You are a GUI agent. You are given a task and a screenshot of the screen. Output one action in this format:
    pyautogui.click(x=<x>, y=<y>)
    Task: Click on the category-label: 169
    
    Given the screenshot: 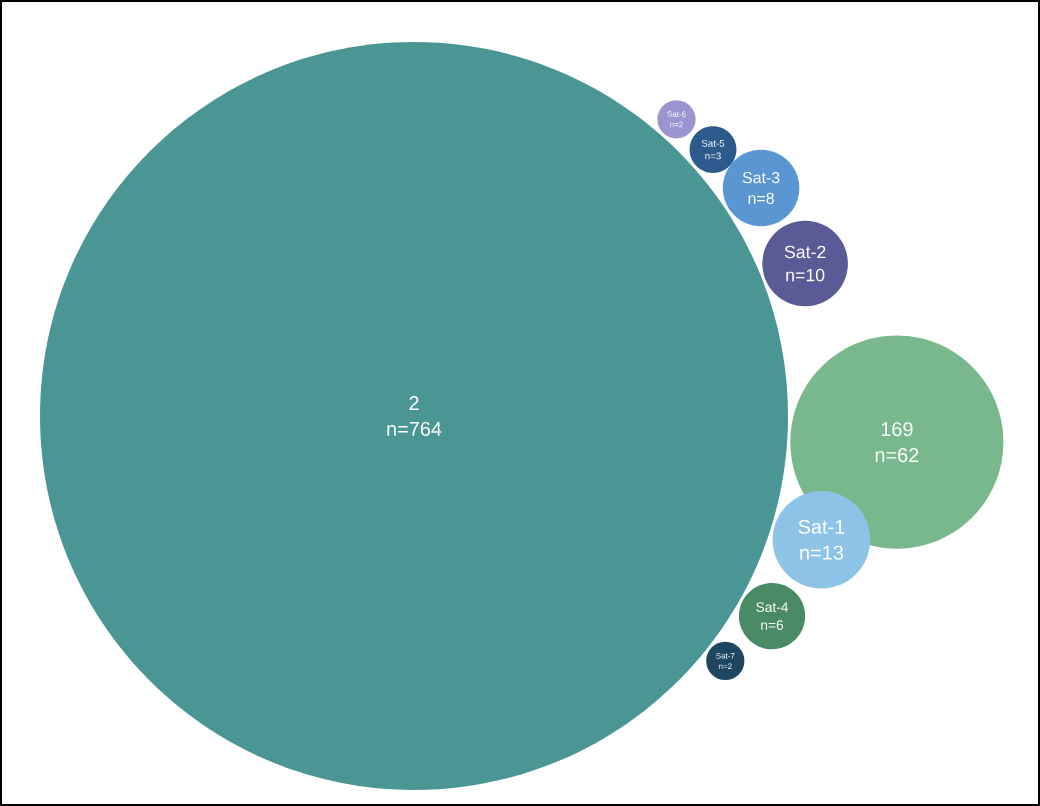 What is the action you would take?
    pyautogui.click(x=897, y=429)
    